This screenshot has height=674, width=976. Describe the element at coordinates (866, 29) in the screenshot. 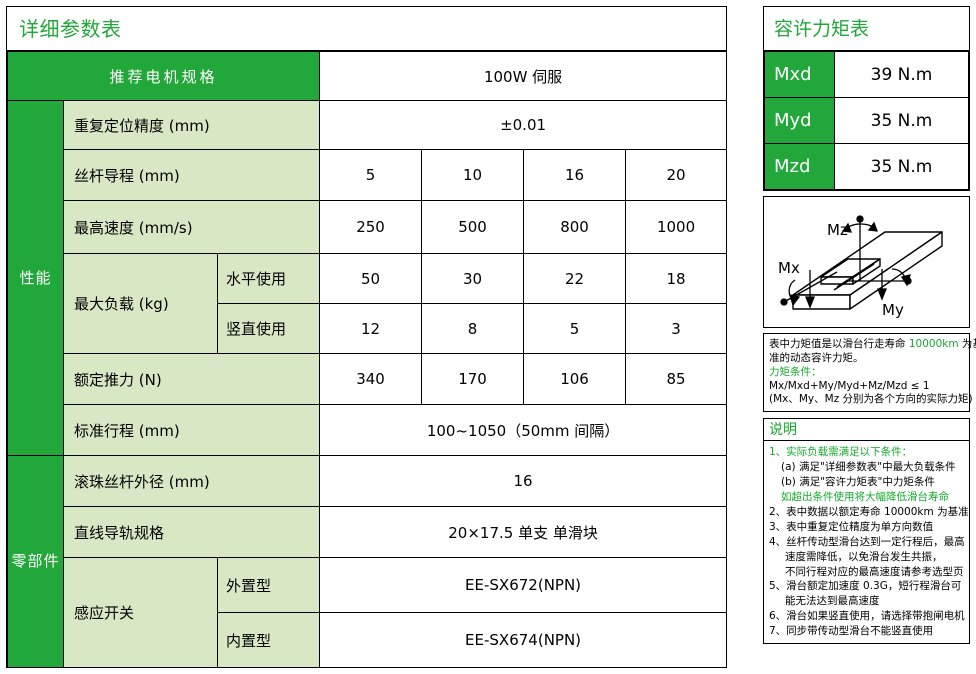

I see `torque-table-title: 容许力矩表` at that location.